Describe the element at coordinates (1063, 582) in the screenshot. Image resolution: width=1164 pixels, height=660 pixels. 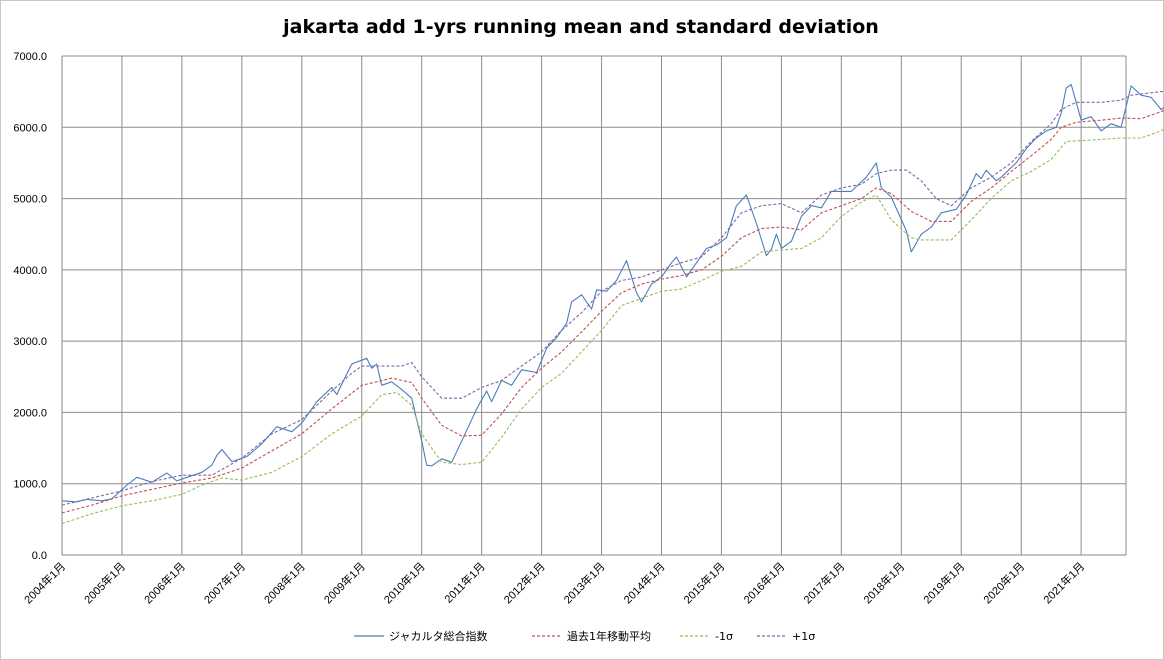
I see `x-tick-label: 2021年1月` at that location.